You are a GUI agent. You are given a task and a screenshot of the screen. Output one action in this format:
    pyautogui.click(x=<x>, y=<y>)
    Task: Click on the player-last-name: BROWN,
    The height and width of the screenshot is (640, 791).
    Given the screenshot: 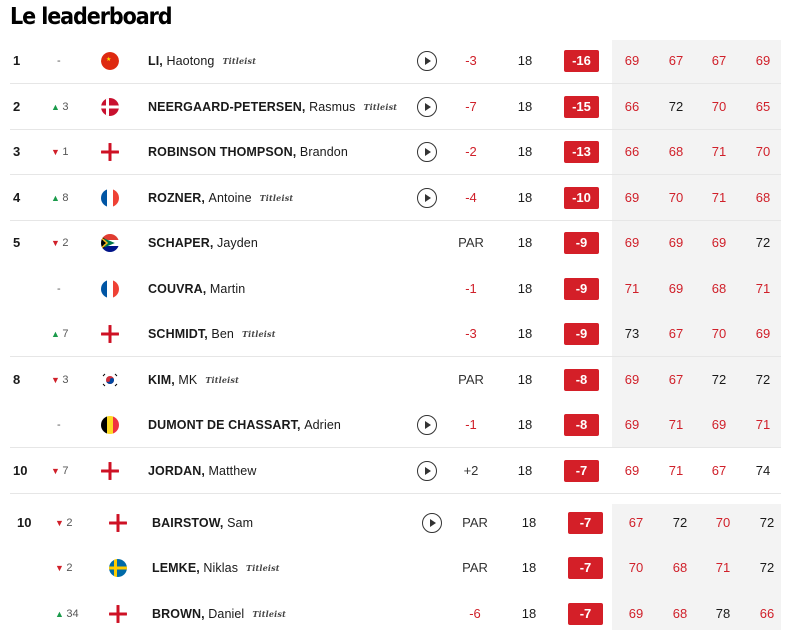 What is the action you would take?
    pyautogui.click(x=178, y=614)
    